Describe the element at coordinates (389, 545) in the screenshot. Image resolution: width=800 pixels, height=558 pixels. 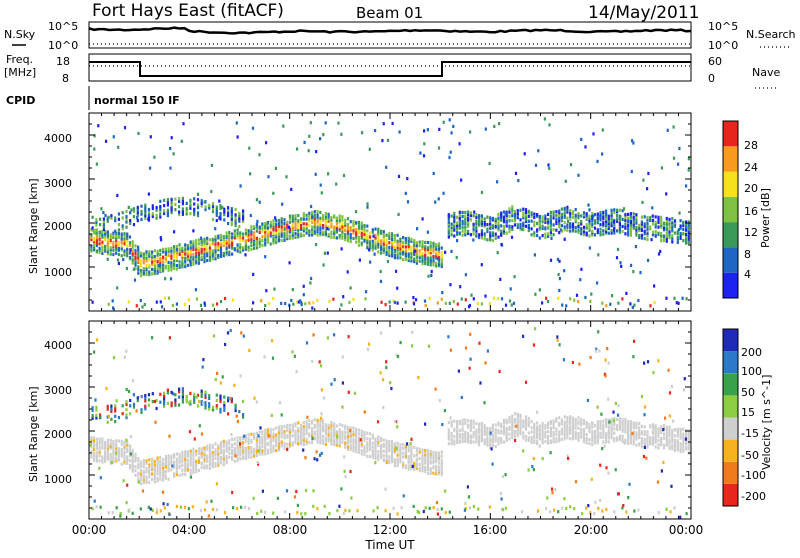
I see `time-axis-label: Time UT` at that location.